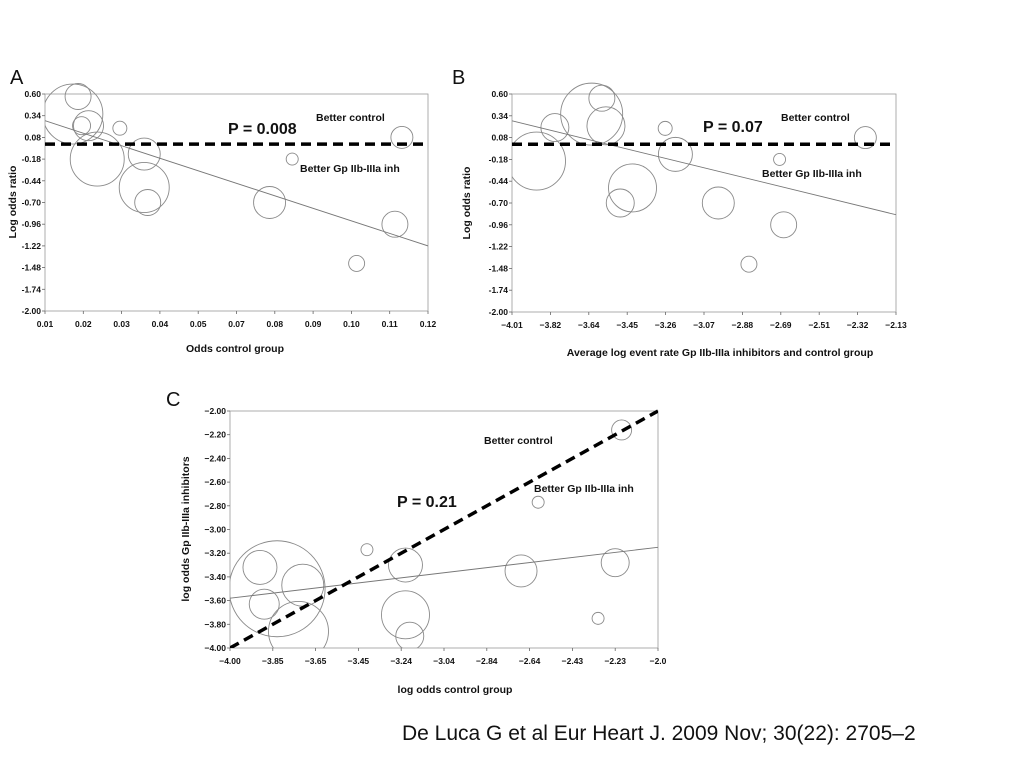 This screenshot has width=1024, height=773. I want to click on panel-b-trend-line, so click(704, 168).